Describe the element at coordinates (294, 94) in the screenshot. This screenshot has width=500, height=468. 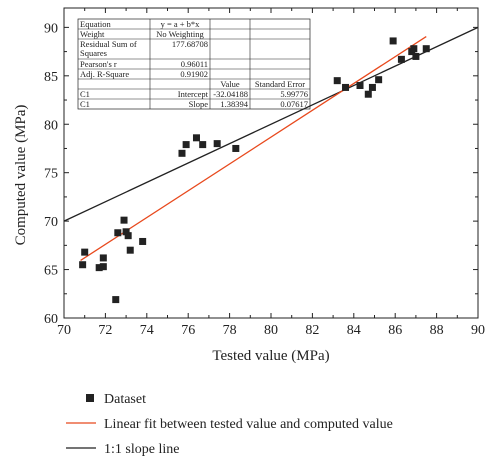
I see `stats-cell: 5.99776` at that location.